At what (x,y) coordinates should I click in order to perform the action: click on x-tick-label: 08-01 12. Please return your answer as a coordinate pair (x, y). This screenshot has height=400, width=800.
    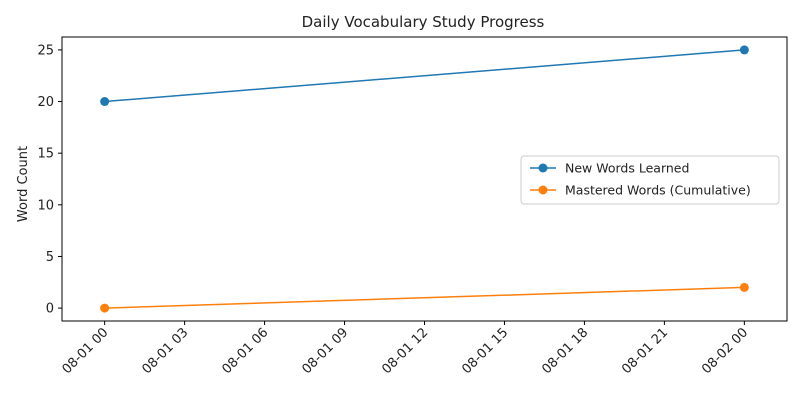
    Looking at the image, I should click on (405, 351).